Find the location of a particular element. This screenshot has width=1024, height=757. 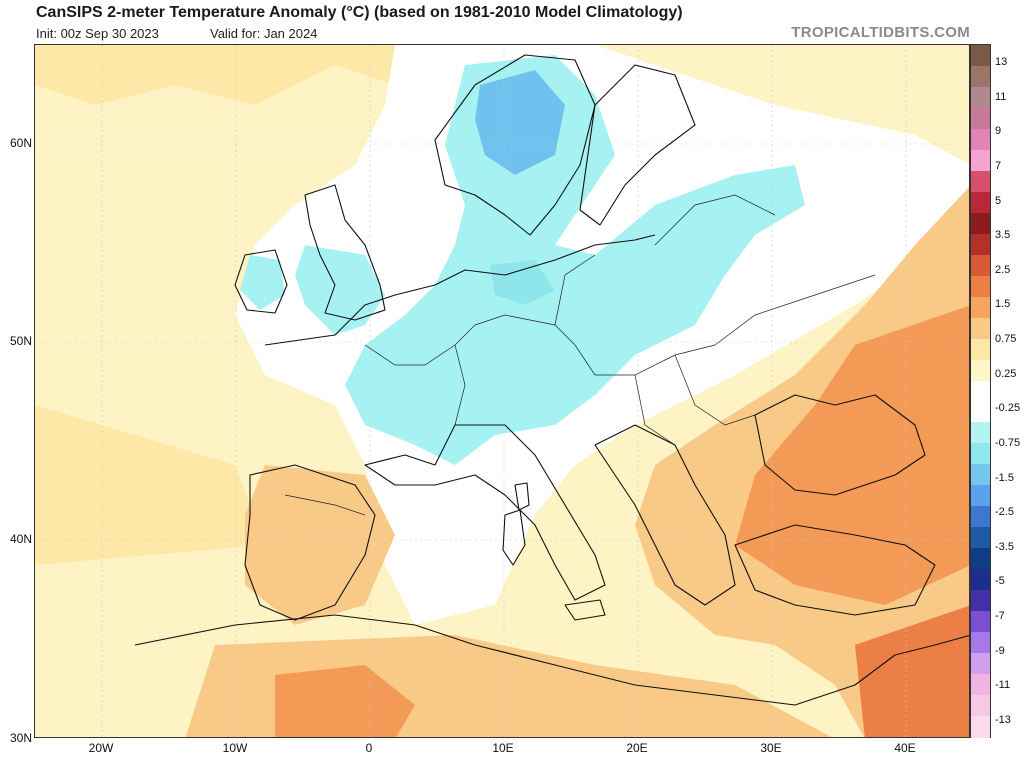

colorbar-tick-label: 9 is located at coordinates (998, 131).